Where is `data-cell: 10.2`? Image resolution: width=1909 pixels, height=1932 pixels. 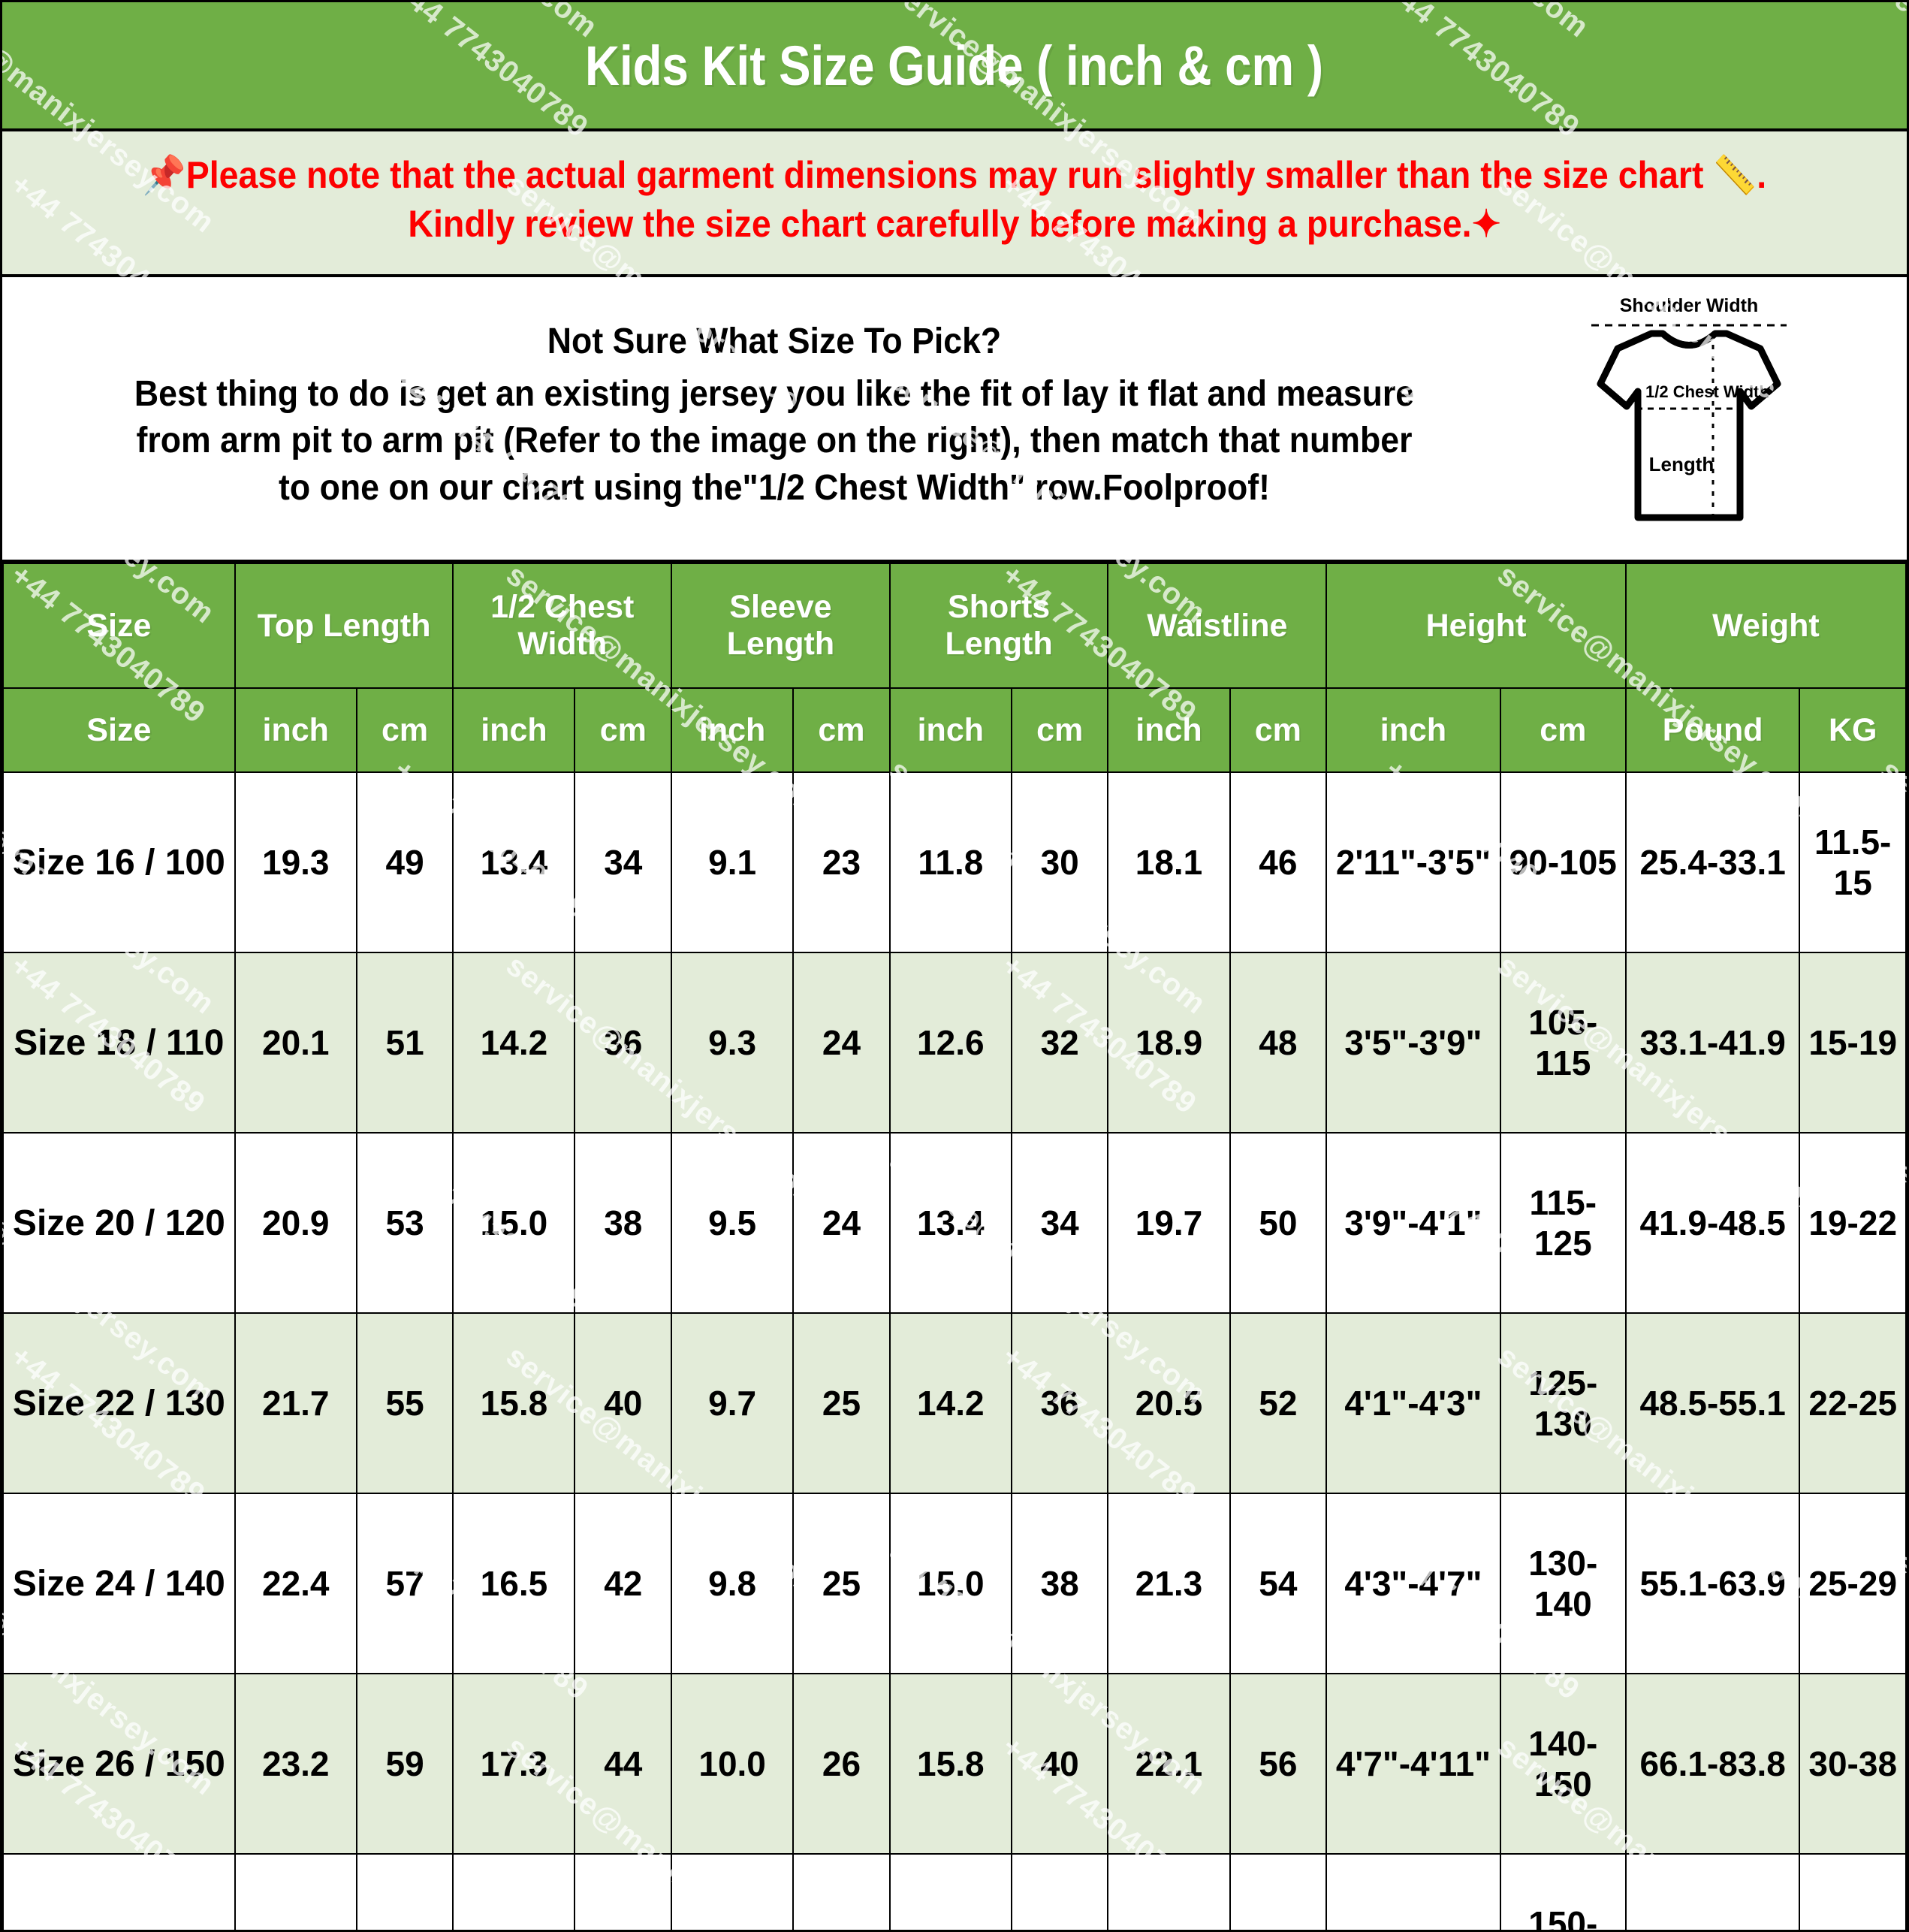
data-cell: 10.2 is located at coordinates (733, 1891).